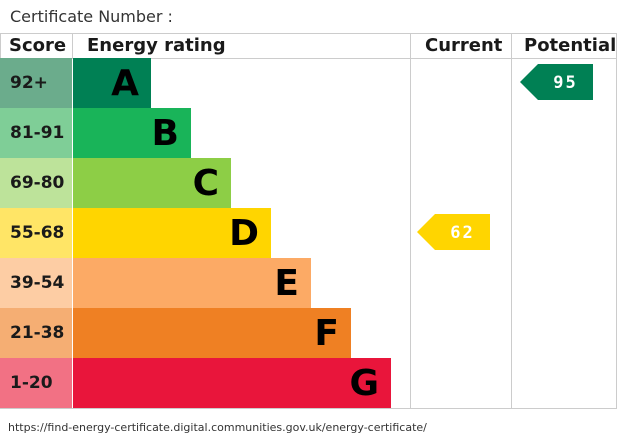 This screenshot has height=440, width=620. What do you see at coordinates (464, 45) in the screenshot?
I see `current-column-header: Current` at bounding box center [464, 45].